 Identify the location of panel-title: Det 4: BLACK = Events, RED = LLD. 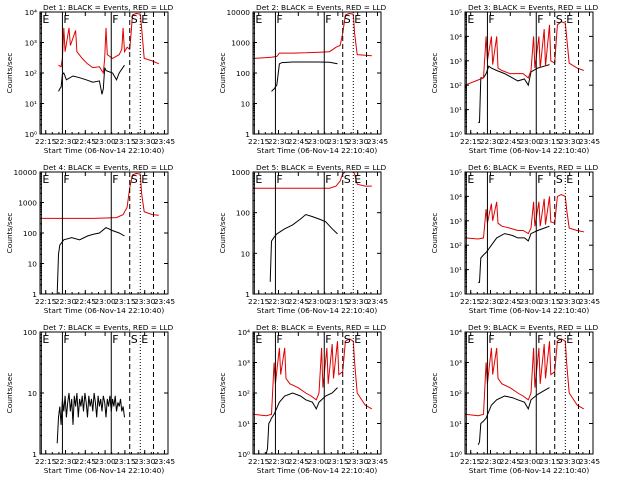
(108, 167).